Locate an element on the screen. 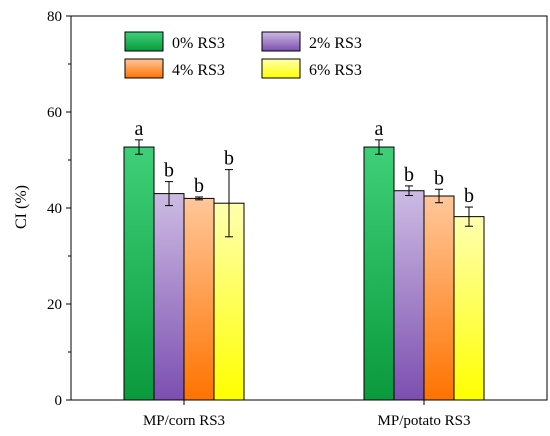  significance-letter-1-3: b is located at coordinates (199, 186).